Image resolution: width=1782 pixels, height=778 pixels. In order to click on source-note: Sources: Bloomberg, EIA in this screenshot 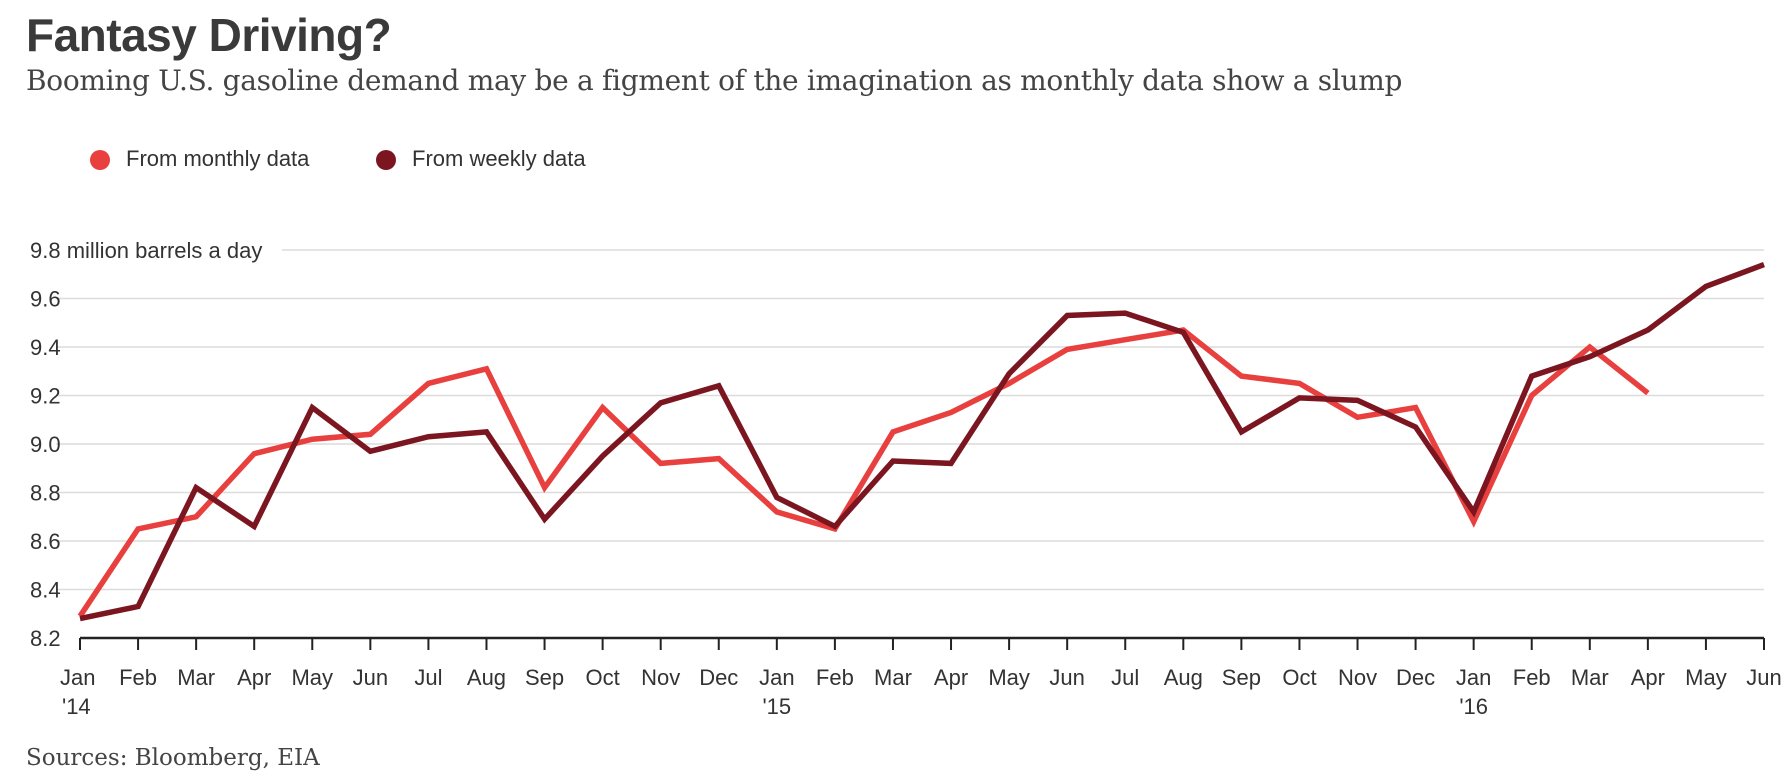, I will do `click(173, 758)`.